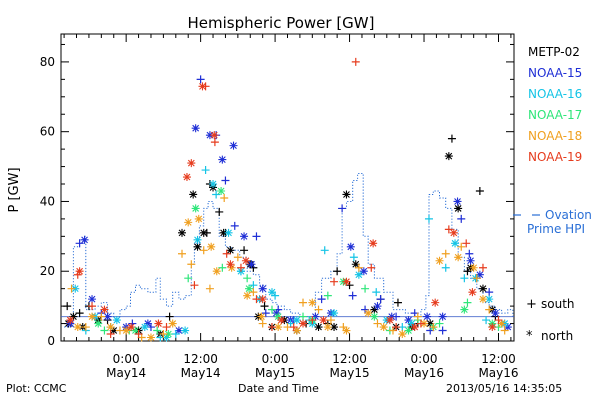  Describe the element at coordinates (555, 136) in the screenshot. I see `legend-entry: NOAA-18` at that location.